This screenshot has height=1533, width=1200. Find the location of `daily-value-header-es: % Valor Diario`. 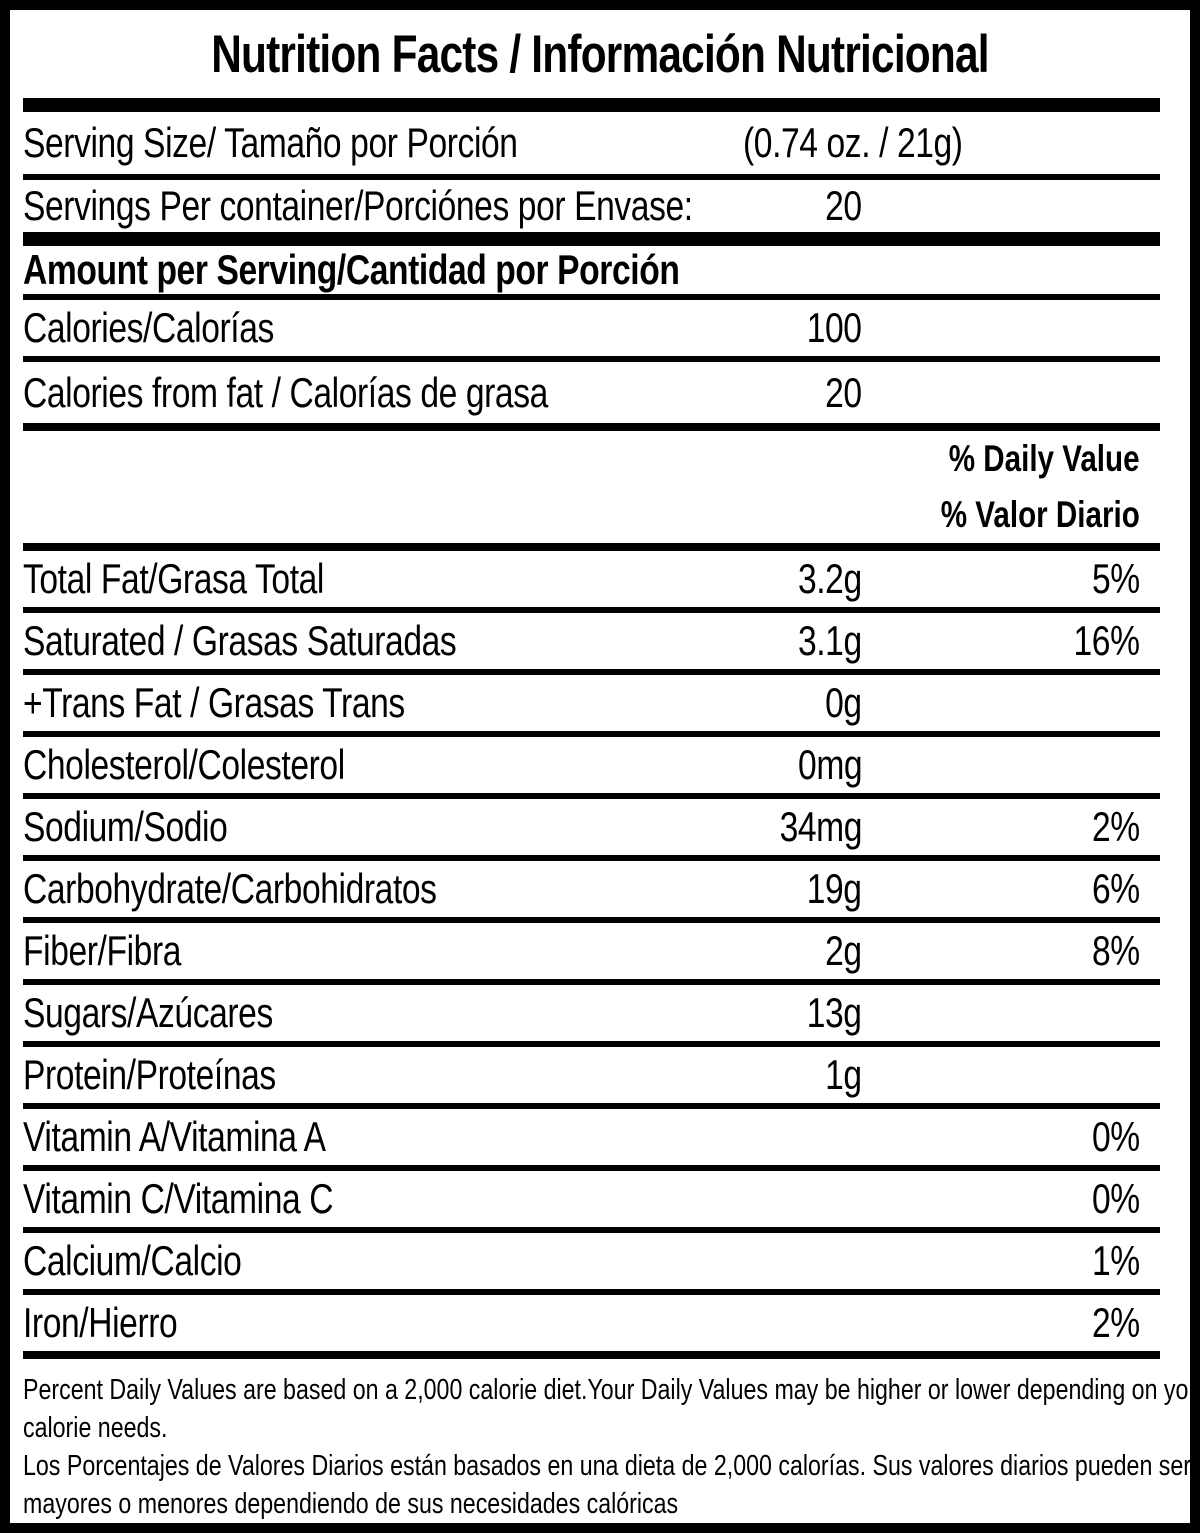

daily-value-header-es: % Valor Diario is located at coordinates (1040, 514).